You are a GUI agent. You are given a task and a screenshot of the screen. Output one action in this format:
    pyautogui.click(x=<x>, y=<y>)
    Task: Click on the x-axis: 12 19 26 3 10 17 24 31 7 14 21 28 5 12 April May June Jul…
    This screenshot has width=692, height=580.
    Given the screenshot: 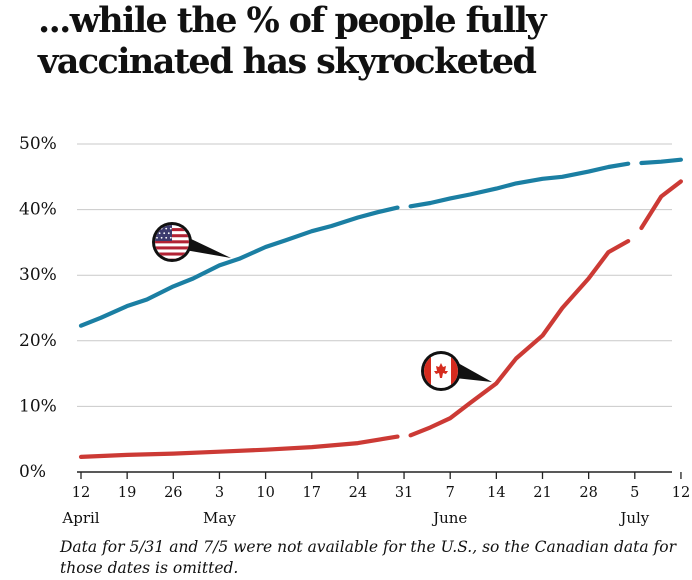 What is the action you would take?
    pyautogui.click(x=375, y=499)
    